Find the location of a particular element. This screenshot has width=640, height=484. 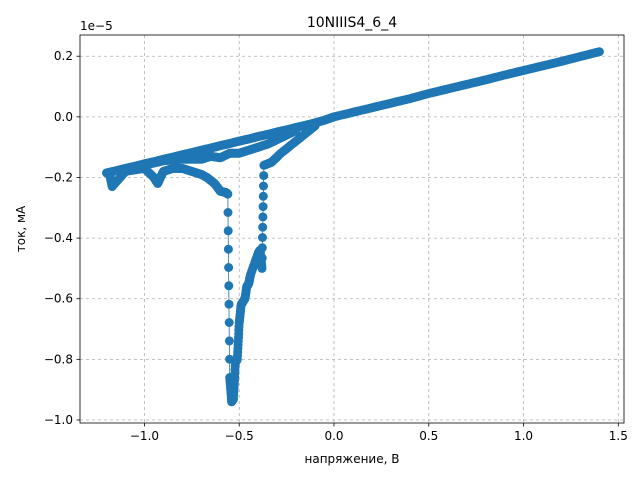

x-tick-label: −0.5 is located at coordinates (239, 436).